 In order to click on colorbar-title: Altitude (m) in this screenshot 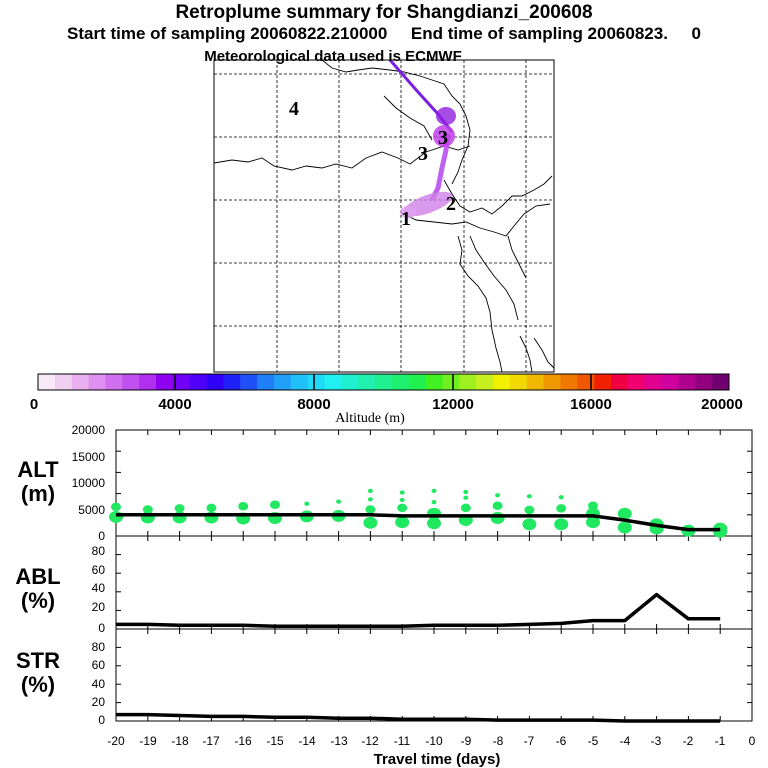, I will do `click(370, 418)`.